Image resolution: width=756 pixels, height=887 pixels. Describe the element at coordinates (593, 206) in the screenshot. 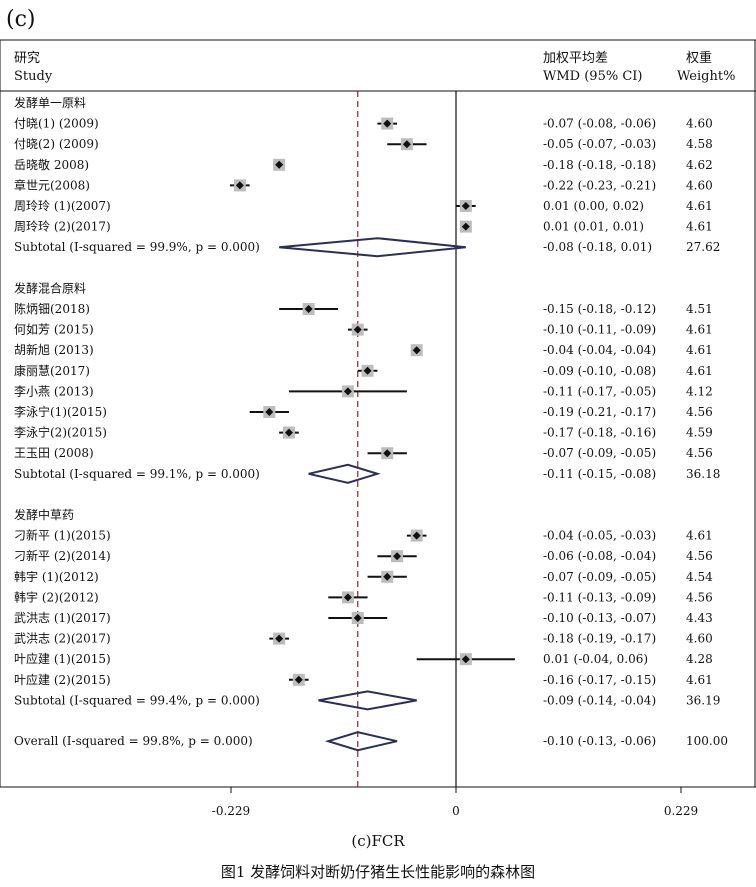

I see `effect-ci-value: 0.01 (0.00, 0.02)` at that location.